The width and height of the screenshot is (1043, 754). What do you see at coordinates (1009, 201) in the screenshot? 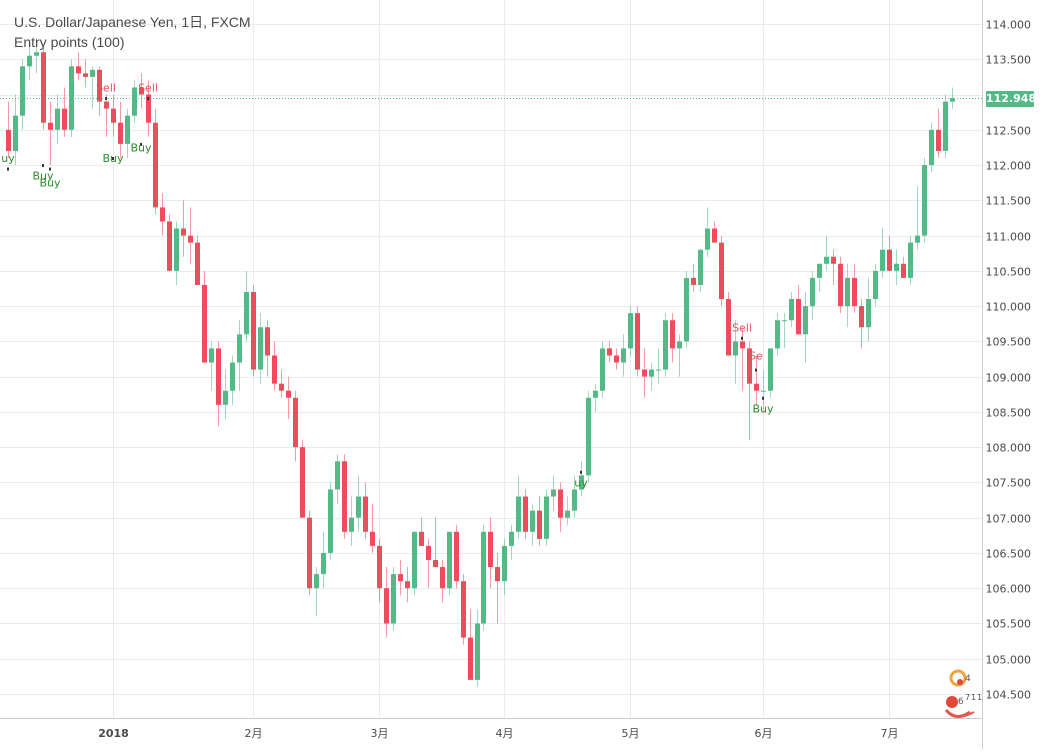
I see `y-tick-label: 111.500` at bounding box center [1009, 201].